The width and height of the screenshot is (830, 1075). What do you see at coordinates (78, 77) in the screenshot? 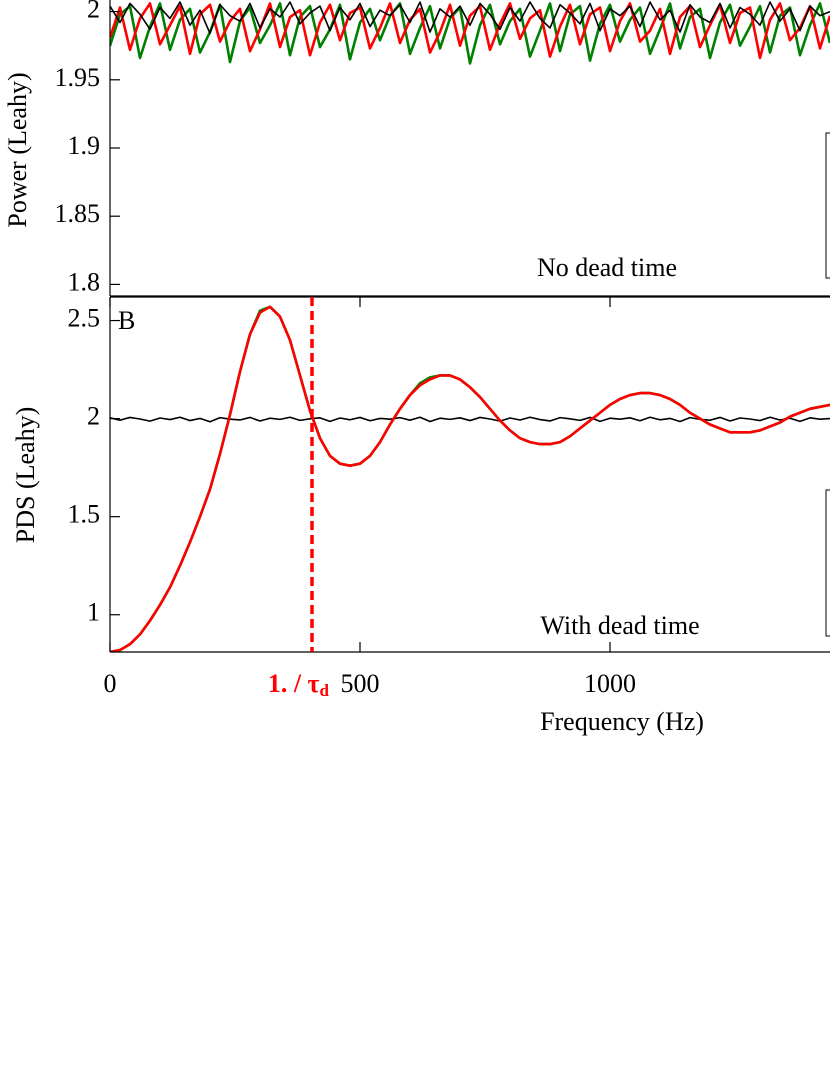
I see `y-tick-label: 1.95` at bounding box center [78, 77].